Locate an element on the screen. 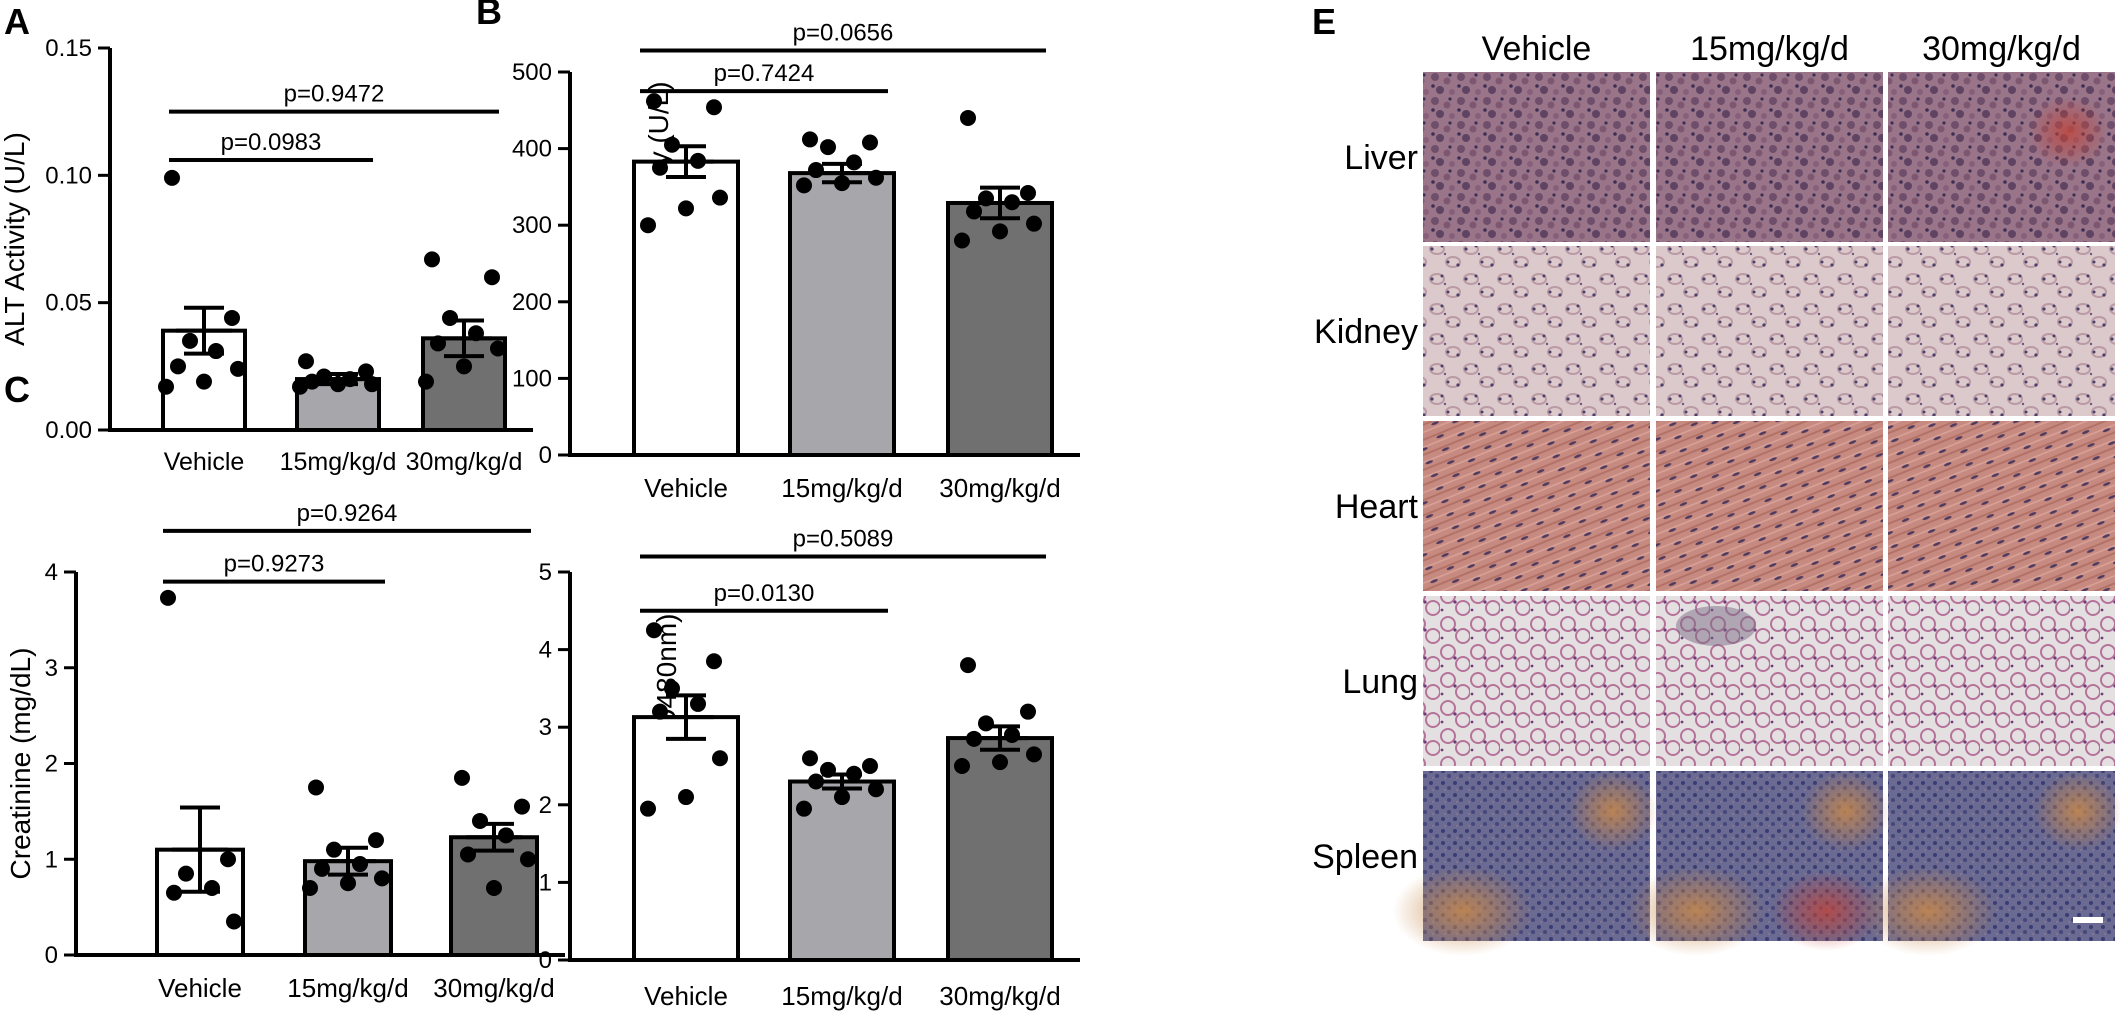  y-tick-label: 2 is located at coordinates (545, 805).